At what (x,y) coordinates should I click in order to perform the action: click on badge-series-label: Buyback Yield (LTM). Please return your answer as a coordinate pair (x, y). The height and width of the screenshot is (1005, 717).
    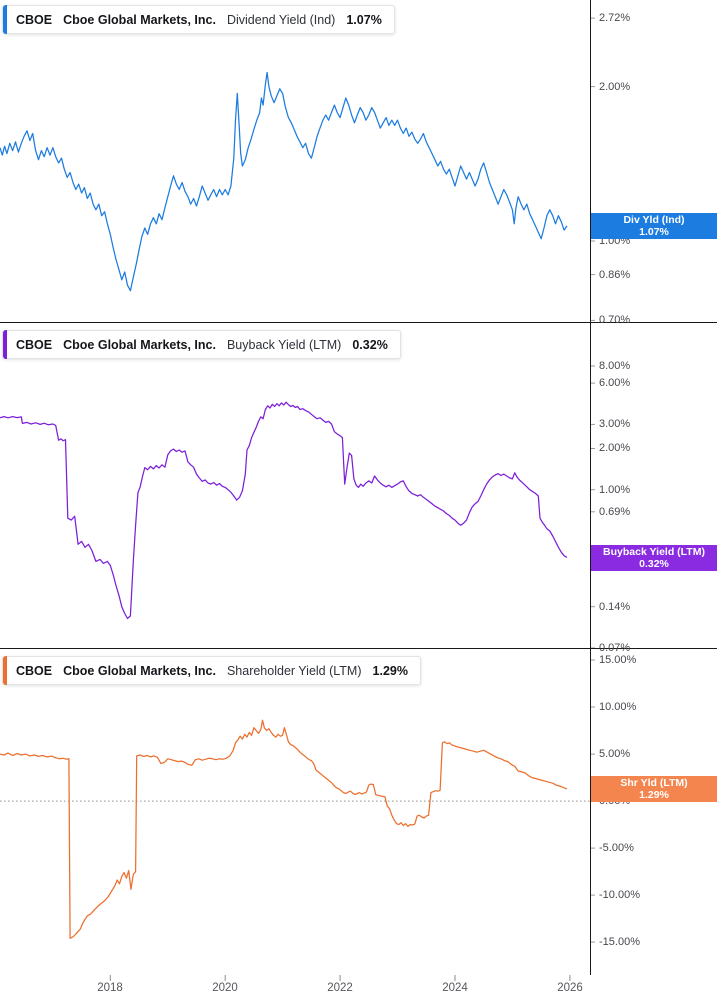
    Looking at the image, I should click on (654, 552).